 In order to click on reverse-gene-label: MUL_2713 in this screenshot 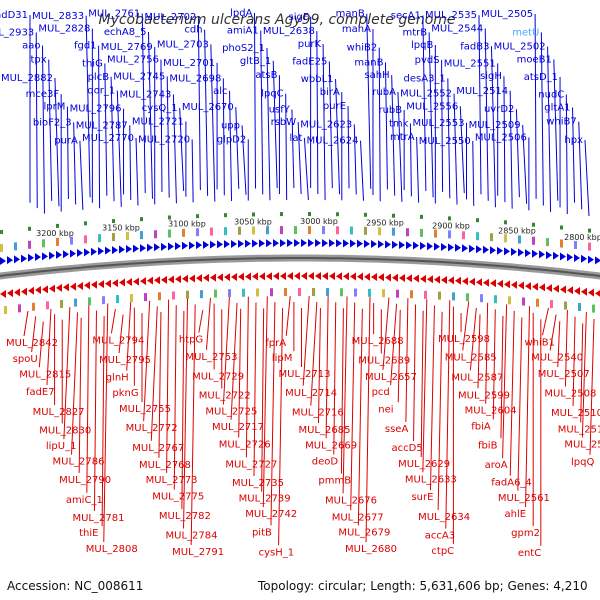, I will do `click(305, 374)`.